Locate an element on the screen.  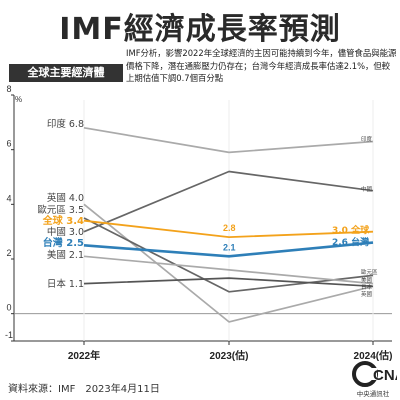
end-label-歐元區: 歐元區 is located at coordinates (369, 272).